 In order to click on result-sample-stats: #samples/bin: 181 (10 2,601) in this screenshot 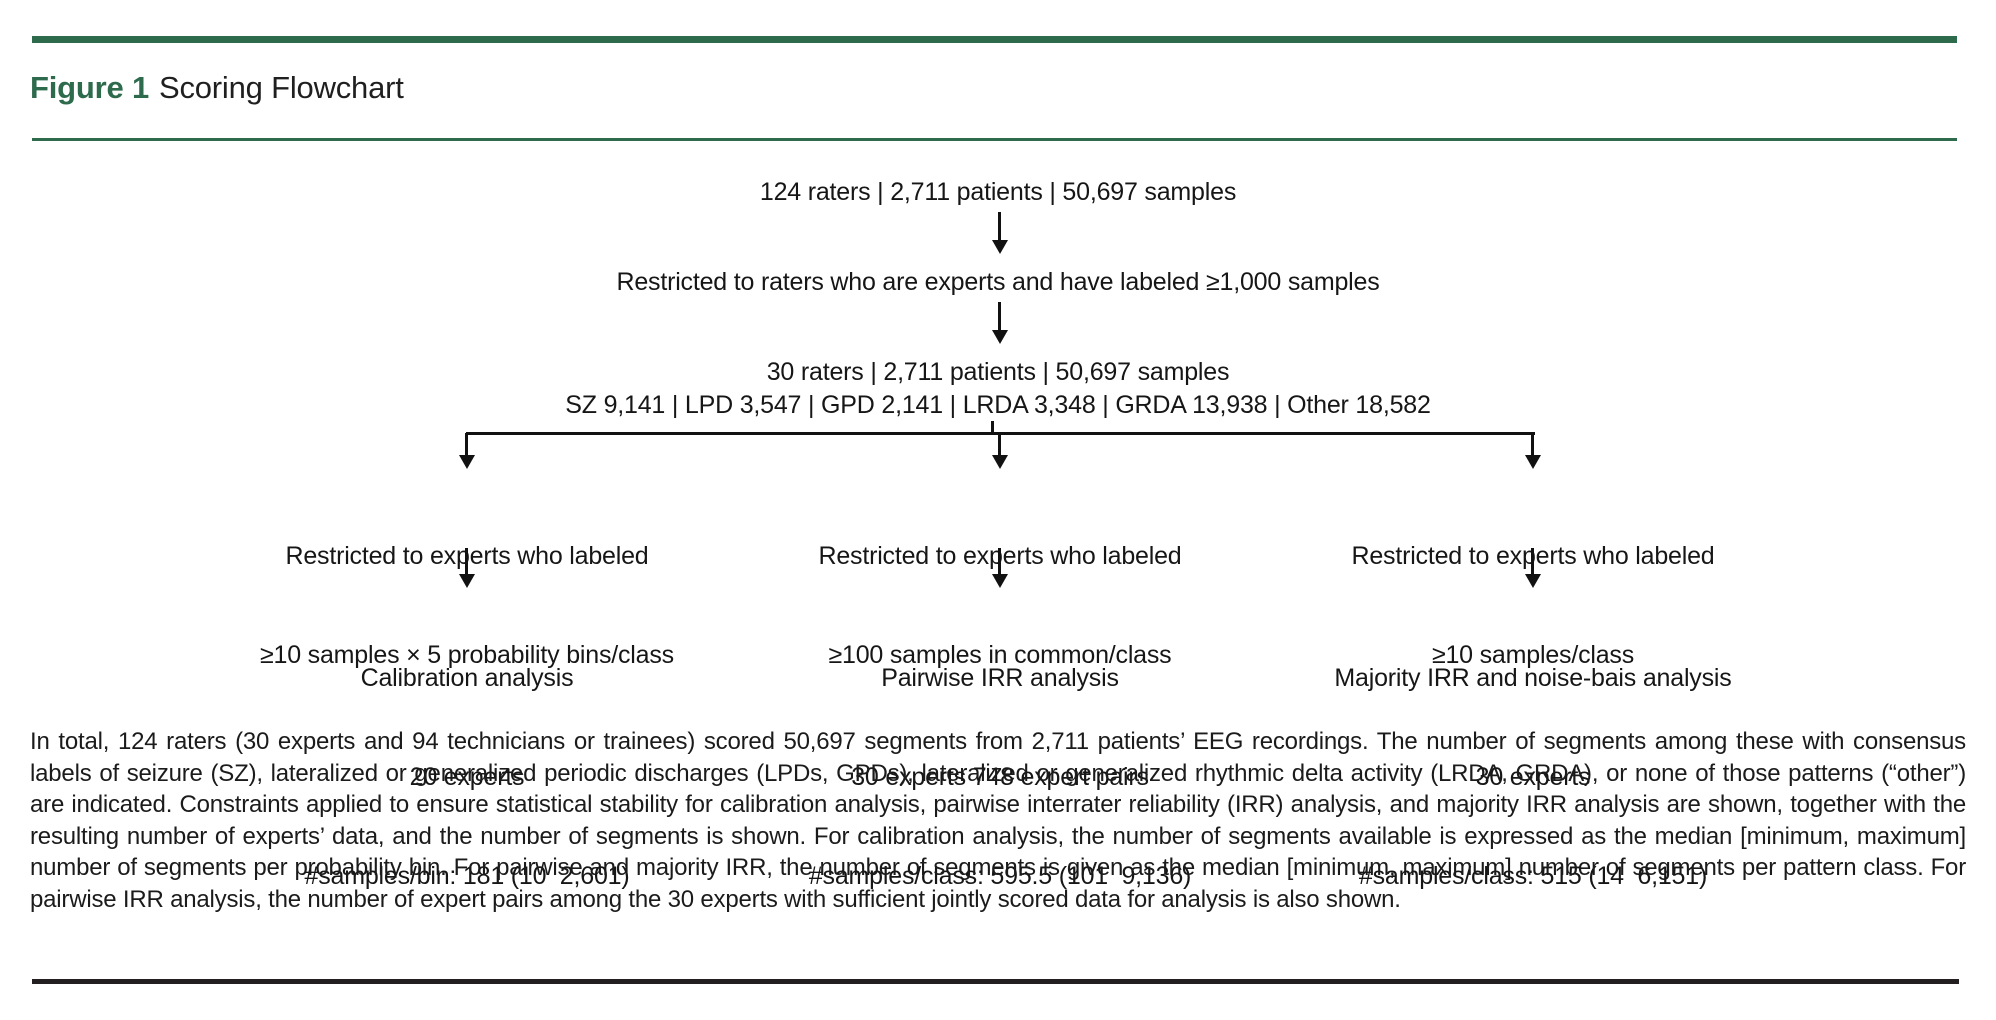, I will do `click(467, 876)`.